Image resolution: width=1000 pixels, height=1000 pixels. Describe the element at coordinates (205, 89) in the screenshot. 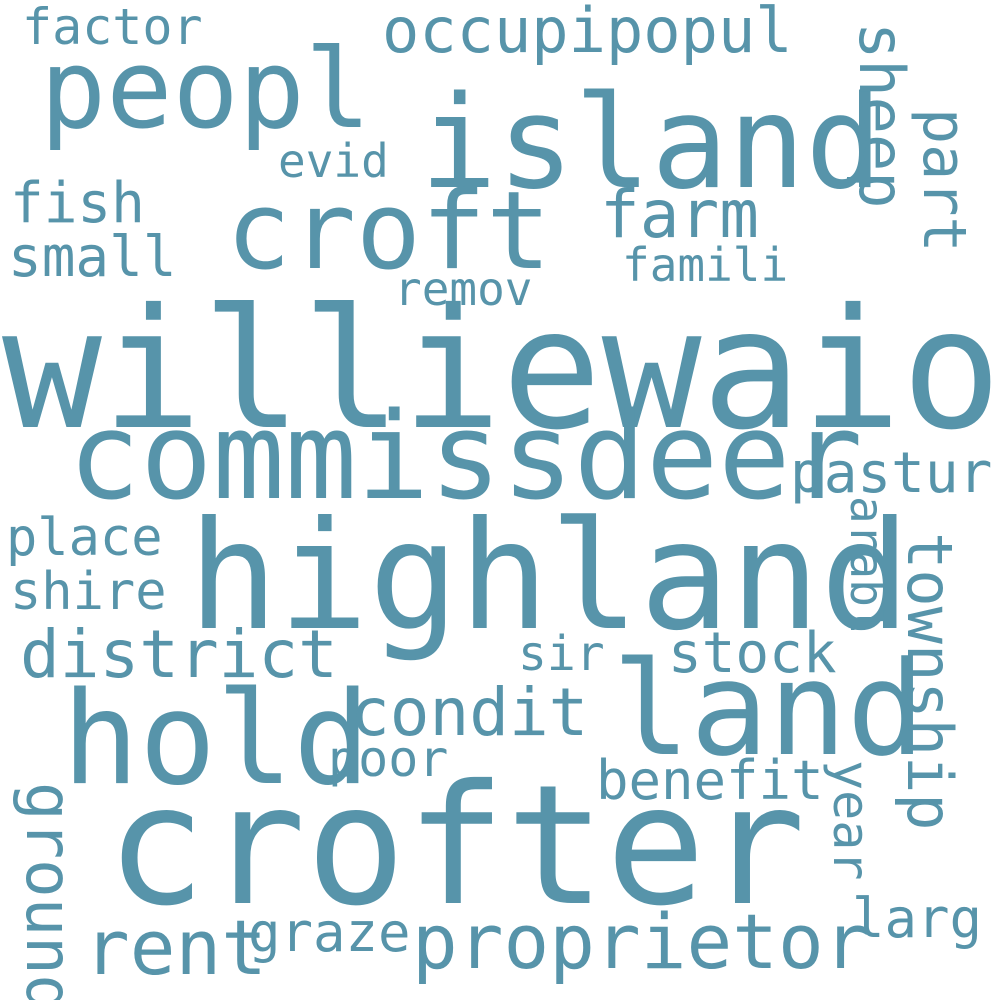

I see `word-peopl: peopl` at that location.